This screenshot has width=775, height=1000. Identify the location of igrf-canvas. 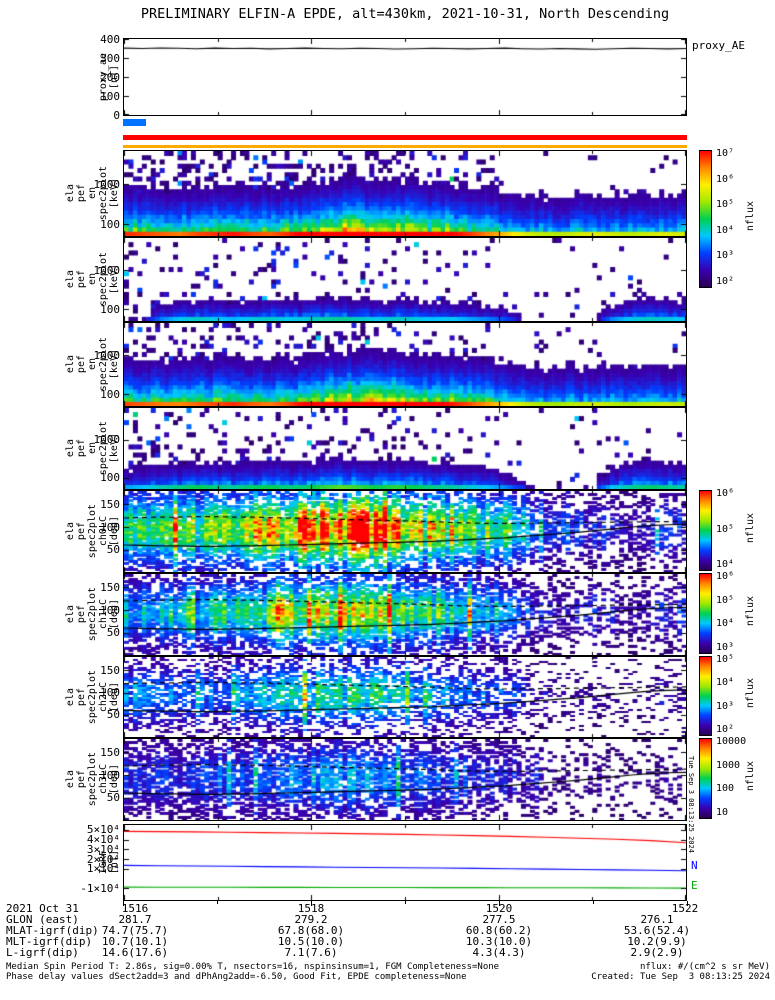
(405, 862).